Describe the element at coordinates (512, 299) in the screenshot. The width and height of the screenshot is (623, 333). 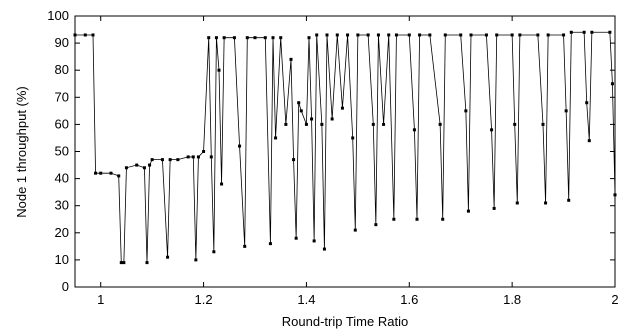
I see `x-tick-label: 1.8` at that location.